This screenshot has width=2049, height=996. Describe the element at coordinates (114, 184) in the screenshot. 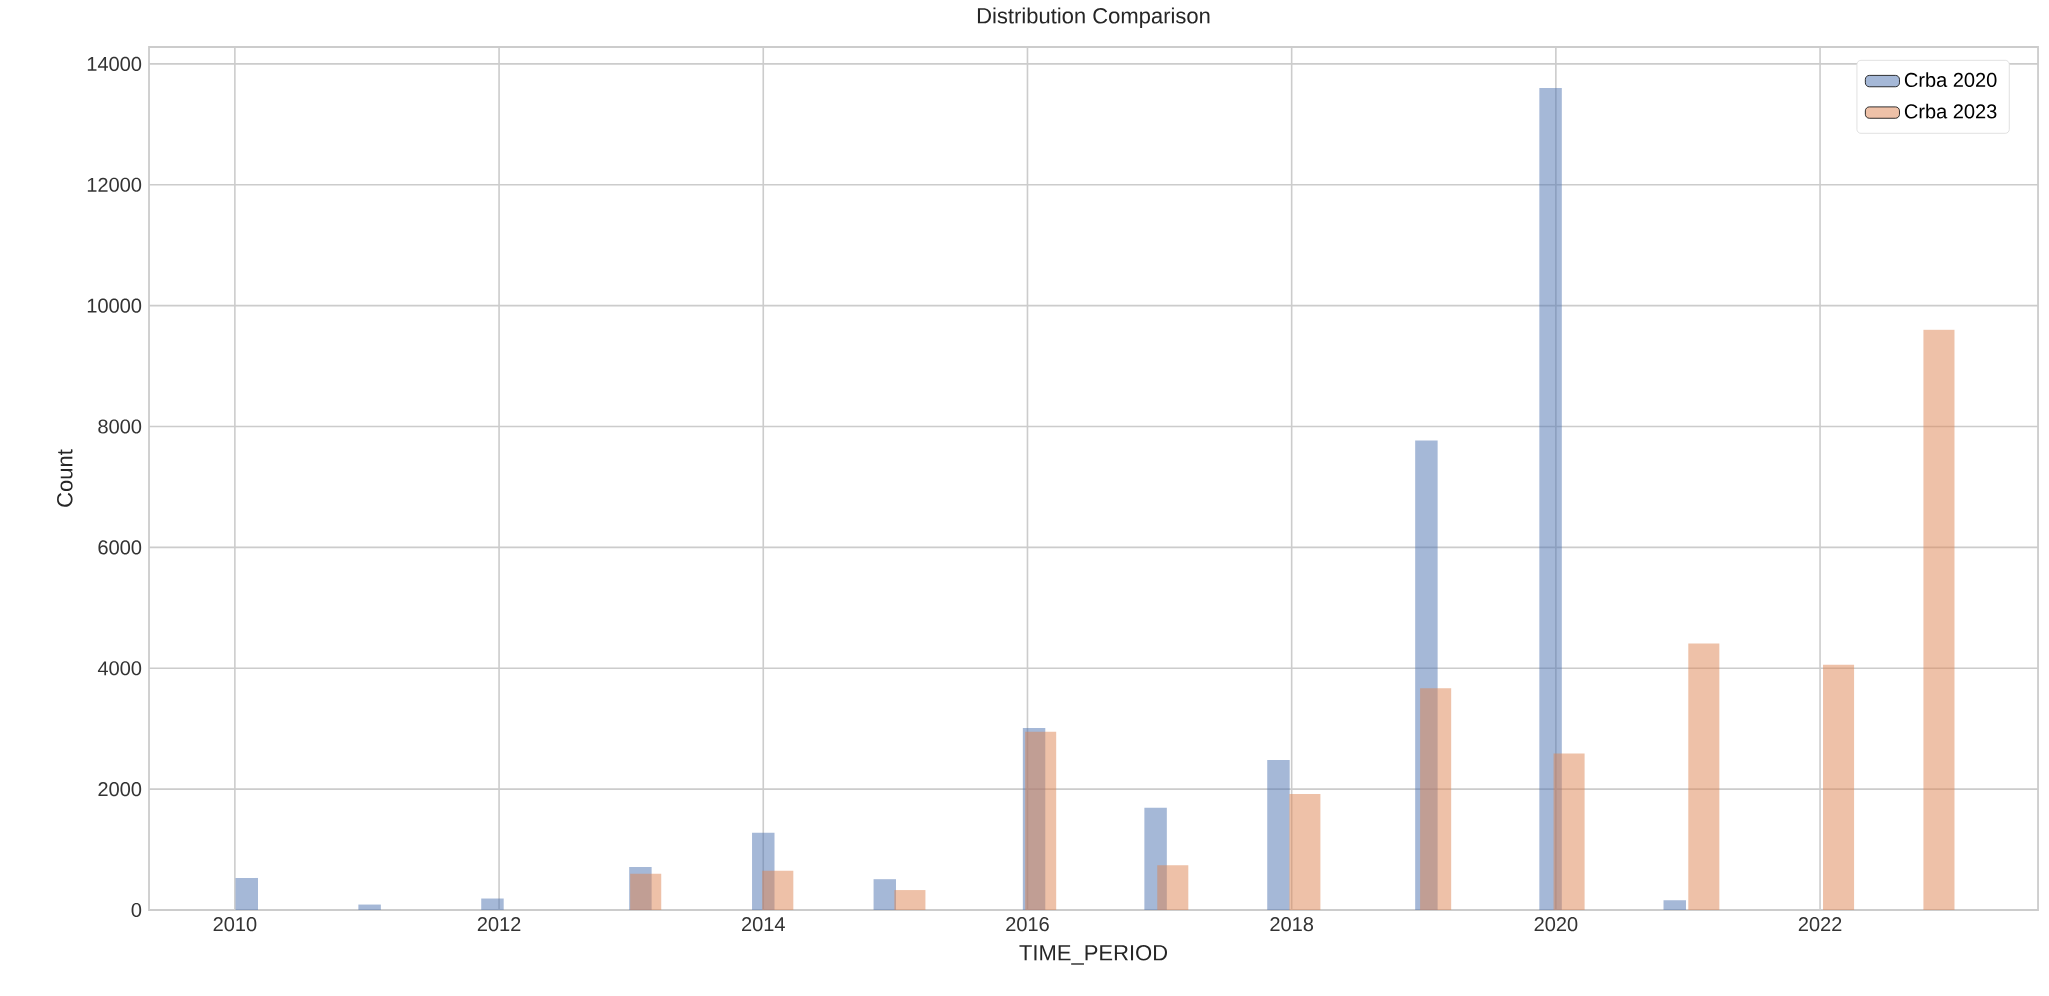

I see `y-tick-label: 12000` at that location.